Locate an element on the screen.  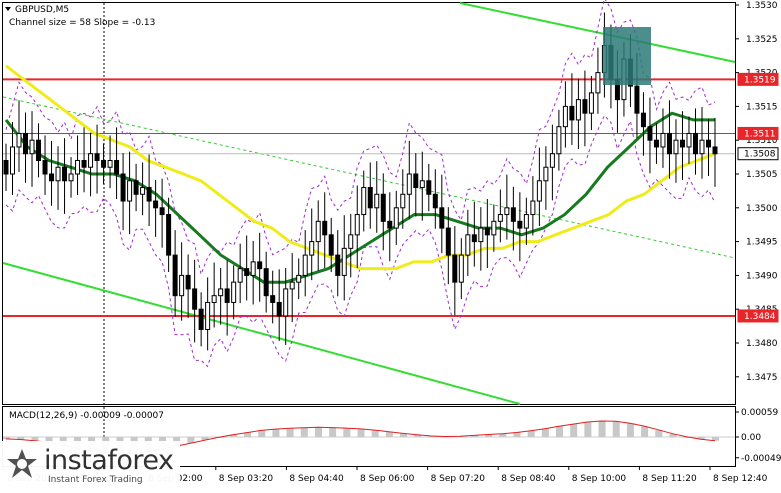
price-tick-label: 1.3490 is located at coordinates (762, 276).